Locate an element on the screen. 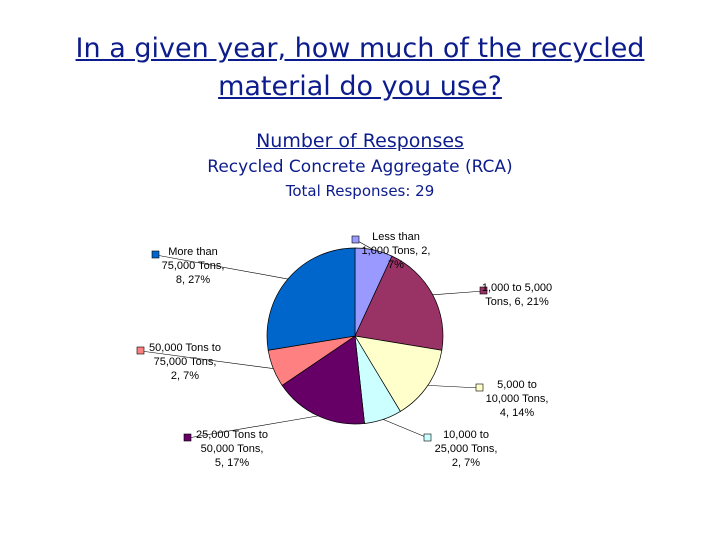 Image resolution: width=720 pixels, height=540 pixels. chart-total-responses: Total Responses: 29 is located at coordinates (360, 191).